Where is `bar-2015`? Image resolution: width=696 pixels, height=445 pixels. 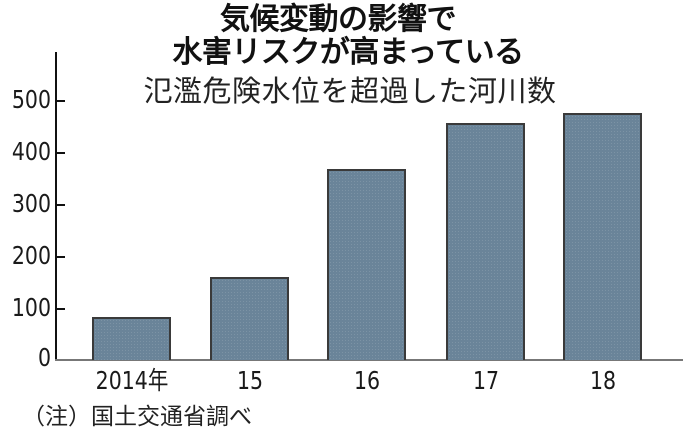
bar-2015 is located at coordinates (249, 318).